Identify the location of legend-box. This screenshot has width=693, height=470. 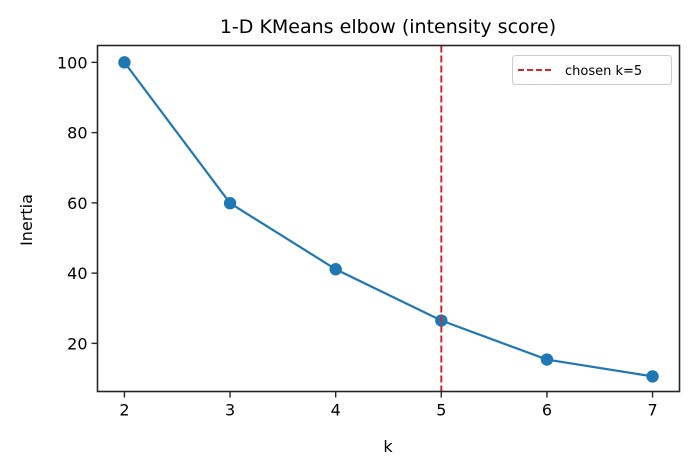
(592, 70).